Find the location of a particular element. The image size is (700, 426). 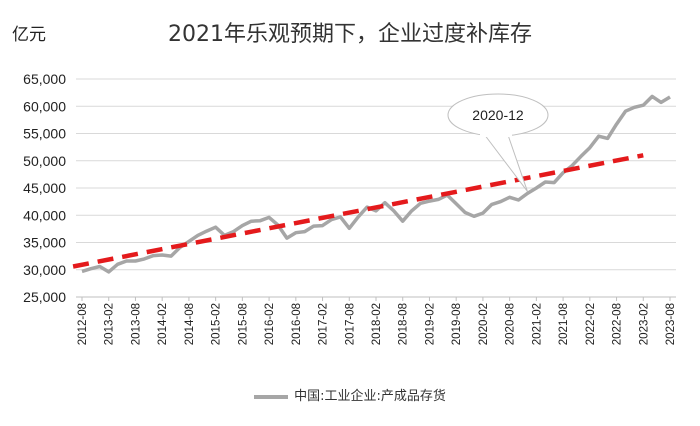

callout-mask is located at coordinates (496, 134).